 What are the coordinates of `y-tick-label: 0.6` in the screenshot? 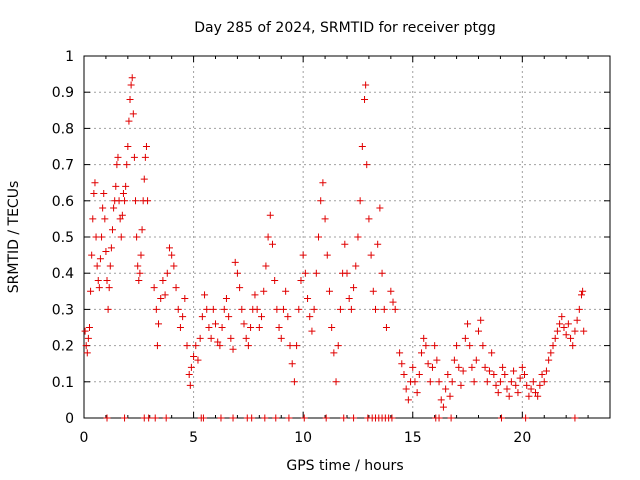 It's located at (63, 202).